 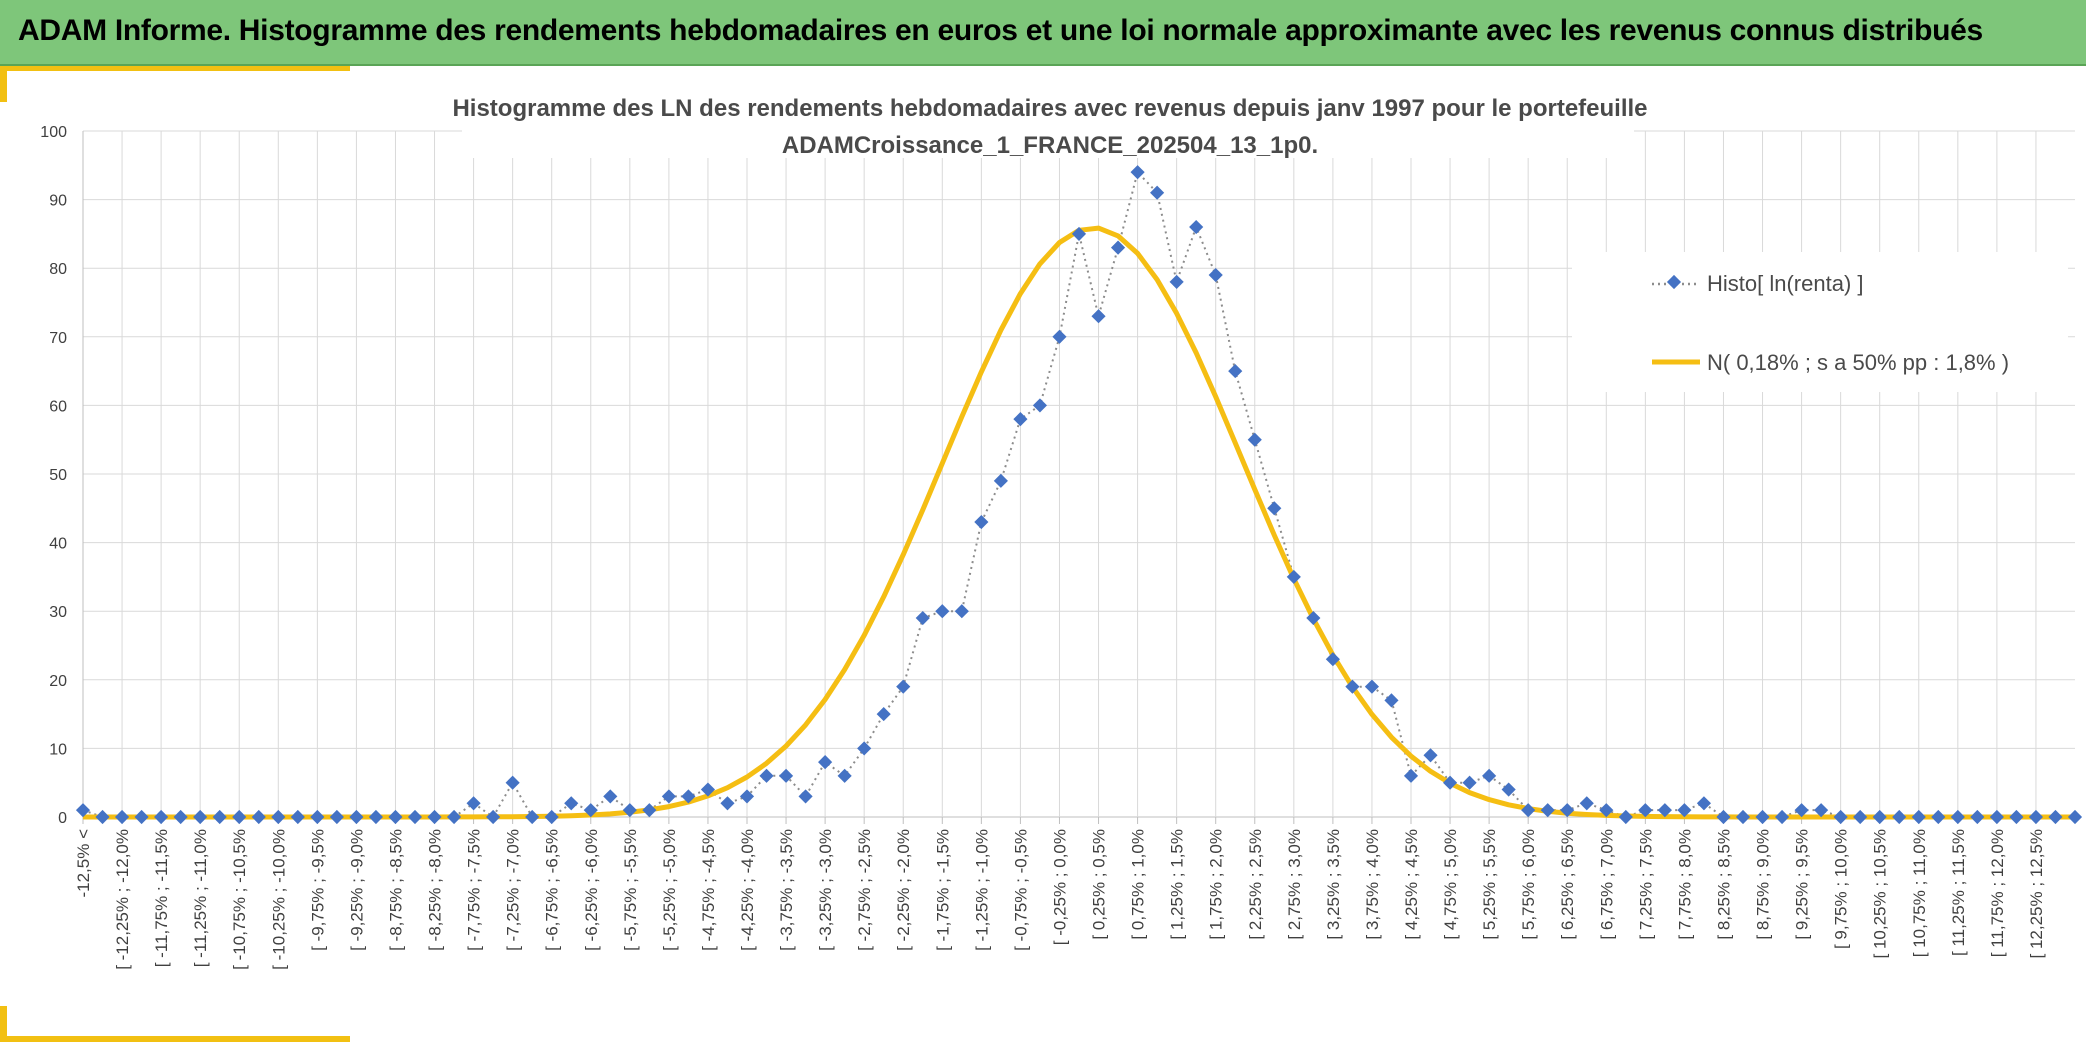 What do you see at coordinates (513, 890) in the screenshot?
I see `x-tick-label: [ -7,25% ; -7,0%` at bounding box center [513, 890].